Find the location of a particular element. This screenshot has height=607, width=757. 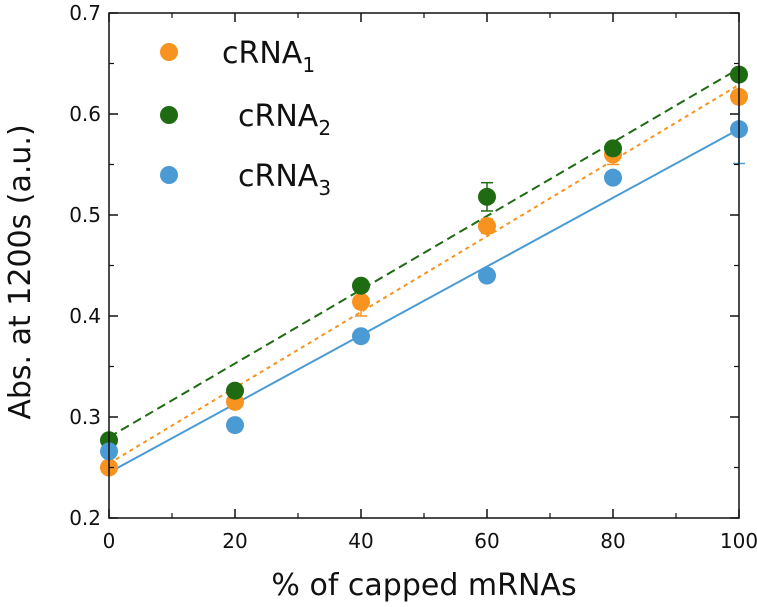

legend-marker-cRNA2 is located at coordinates (169, 115).